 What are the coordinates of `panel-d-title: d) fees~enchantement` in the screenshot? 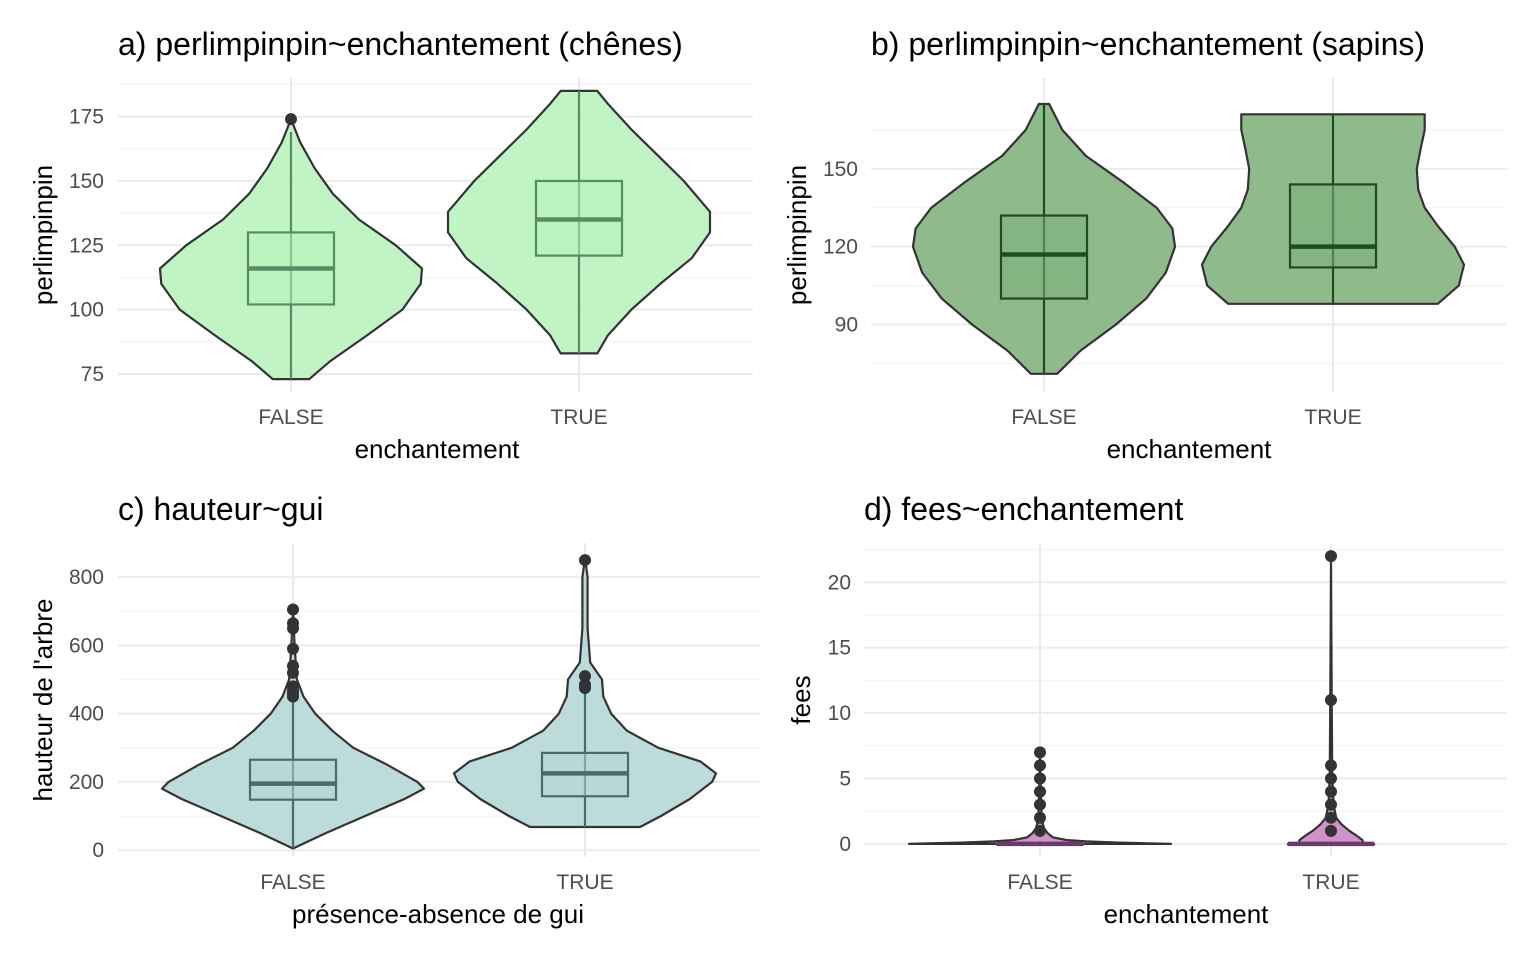 It's located at (1023, 509).